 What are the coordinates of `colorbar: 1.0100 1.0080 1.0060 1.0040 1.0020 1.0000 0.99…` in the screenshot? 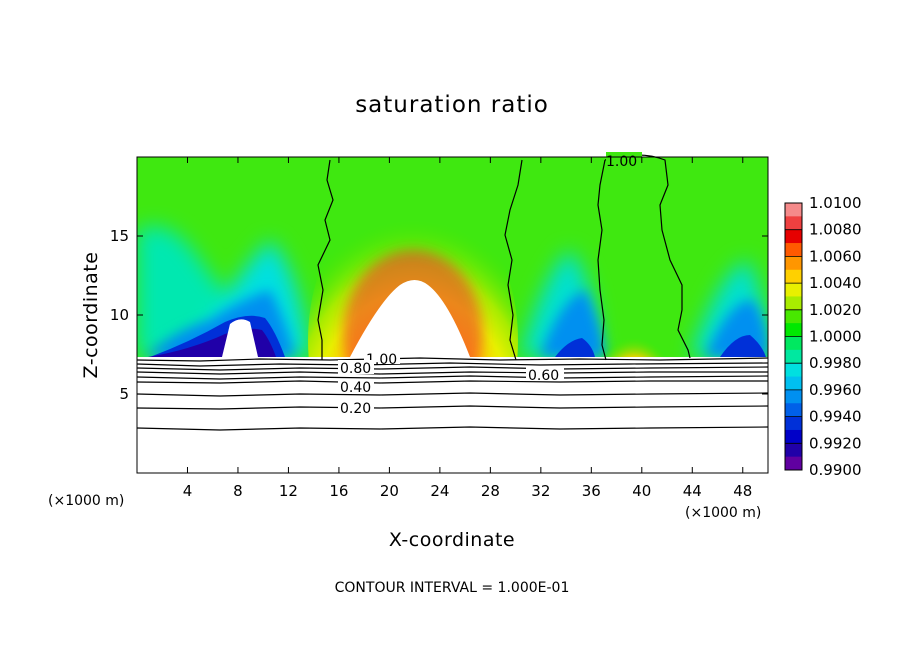 It's located at (823, 336).